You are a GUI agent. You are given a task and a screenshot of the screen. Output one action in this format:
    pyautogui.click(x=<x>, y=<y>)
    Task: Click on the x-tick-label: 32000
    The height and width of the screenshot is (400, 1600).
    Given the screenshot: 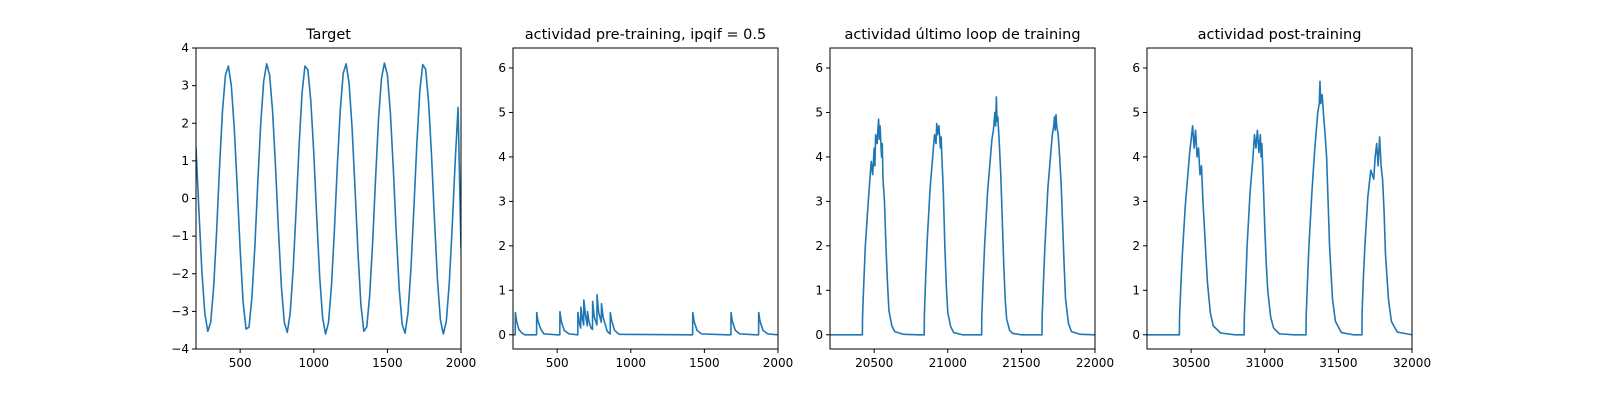 What is the action you would take?
    pyautogui.click(x=1412, y=363)
    